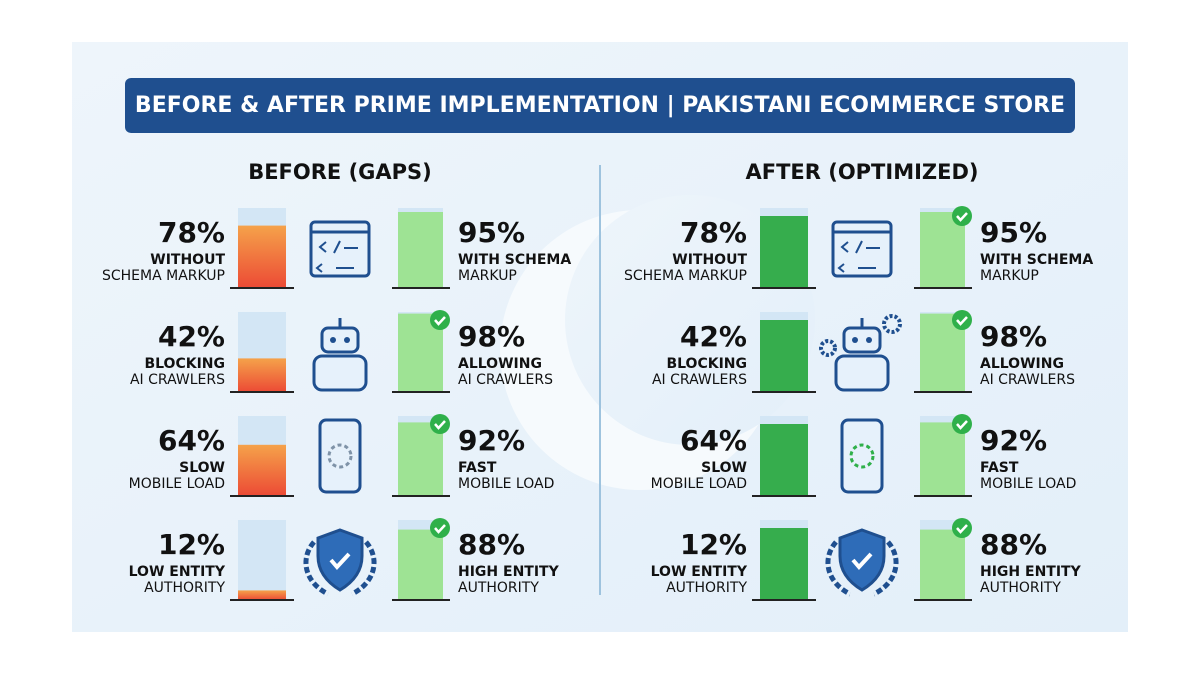  I want to click on title-banner, so click(600, 105).